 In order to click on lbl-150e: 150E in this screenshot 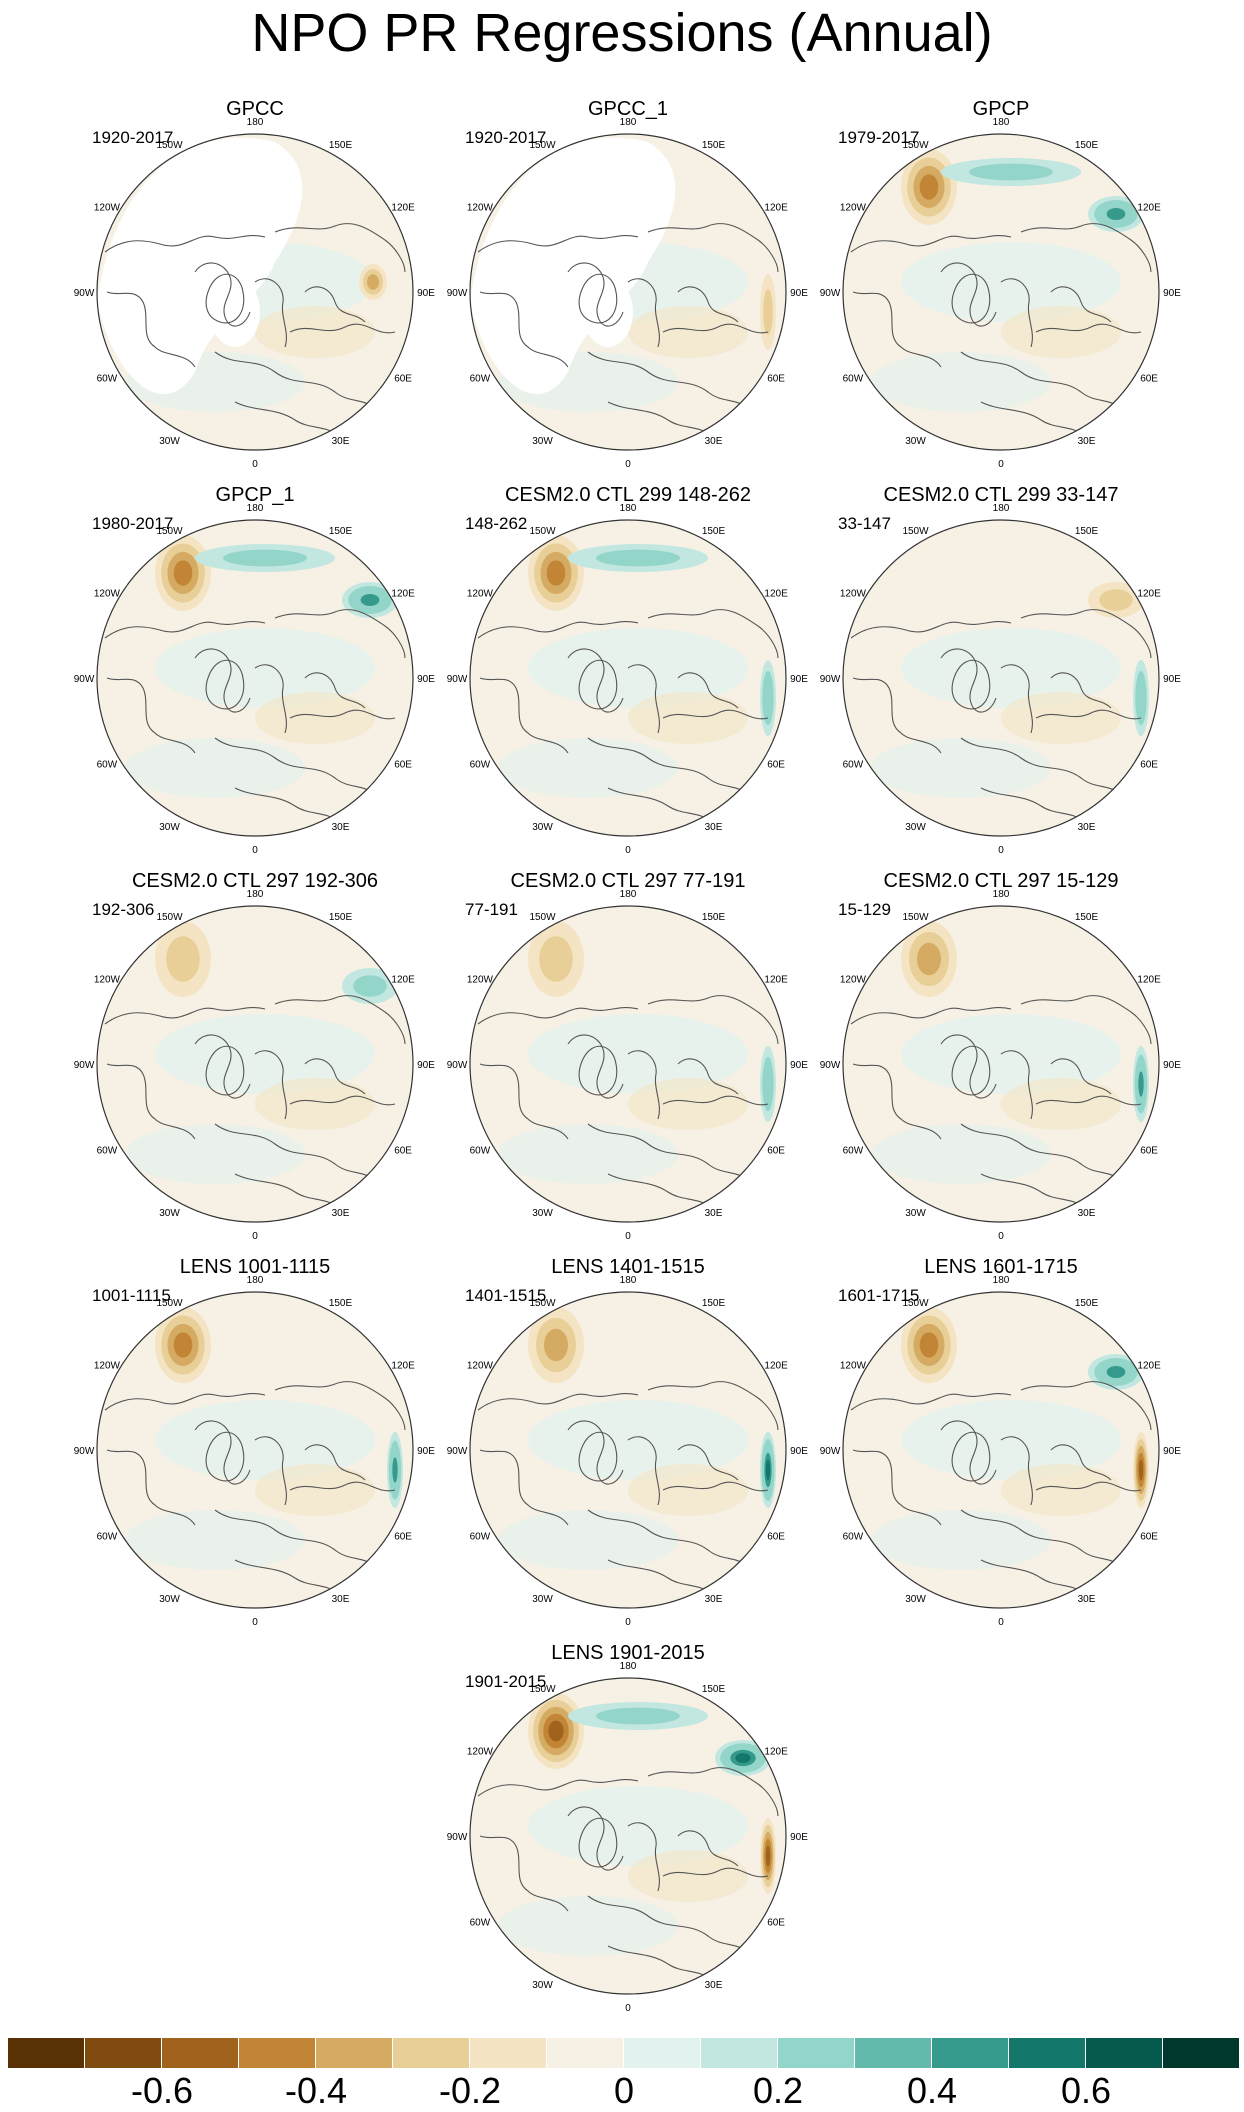, I will do `click(714, 145)`.